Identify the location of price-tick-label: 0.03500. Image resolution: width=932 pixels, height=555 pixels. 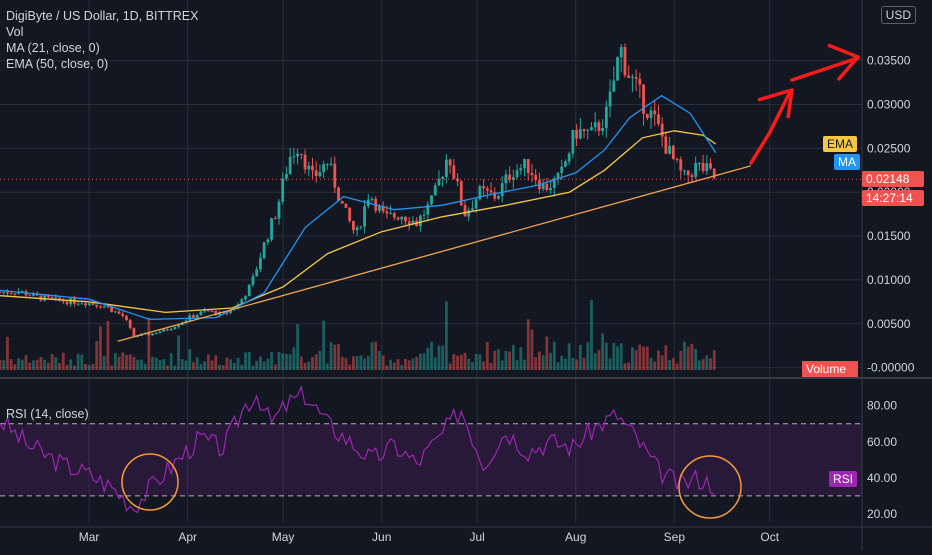
(889, 61).